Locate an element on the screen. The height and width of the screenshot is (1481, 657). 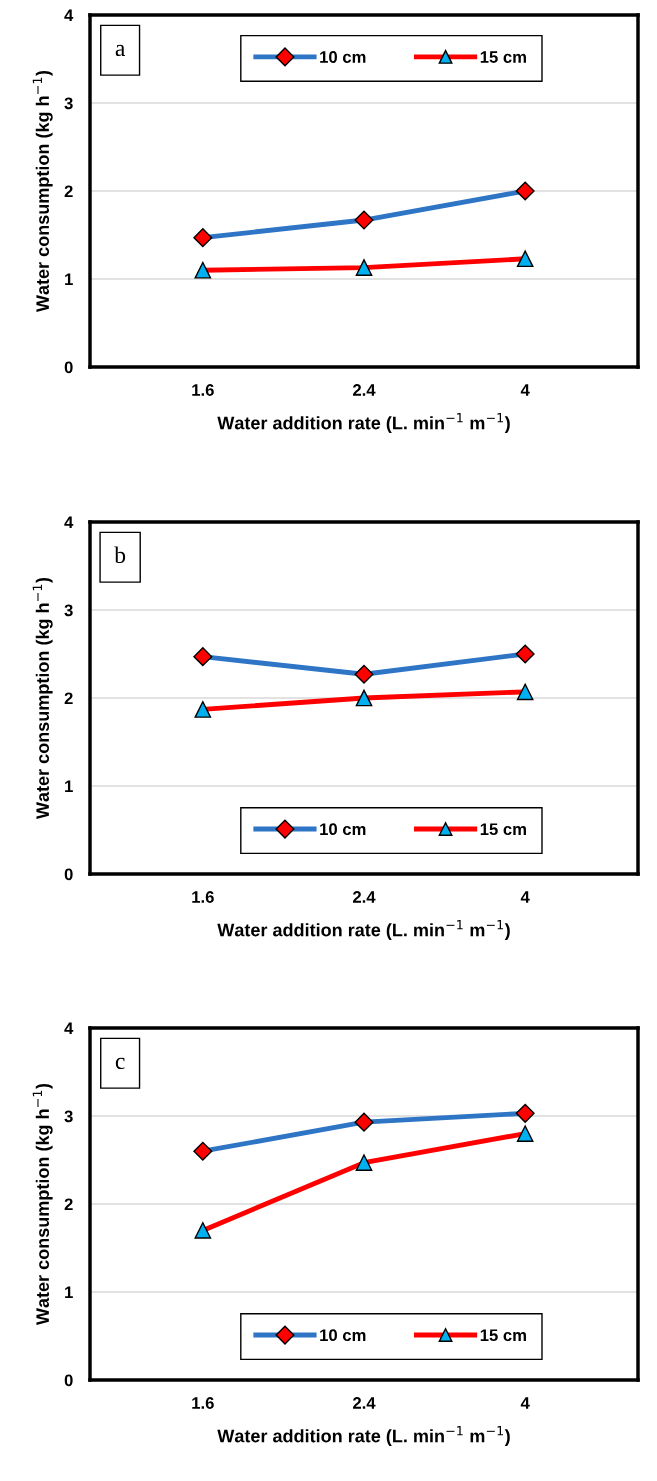
annotation: b is located at coordinates (120, 555).